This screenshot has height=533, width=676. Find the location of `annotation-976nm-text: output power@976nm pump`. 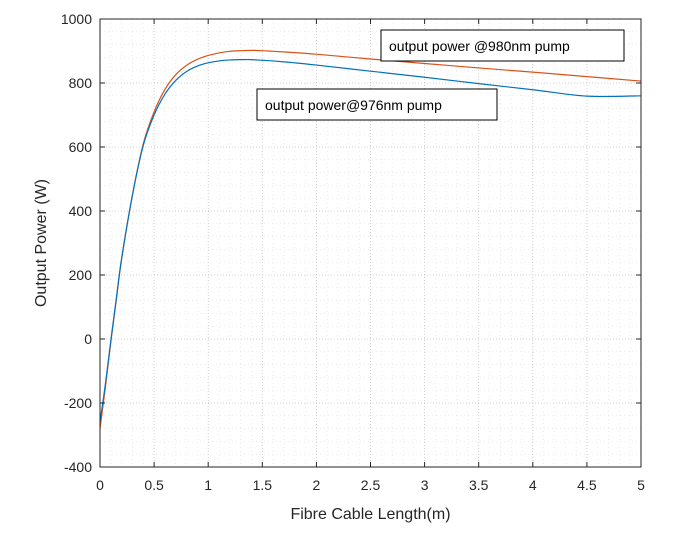

annotation-976nm-text: output power@976nm pump is located at coordinates (353, 105).